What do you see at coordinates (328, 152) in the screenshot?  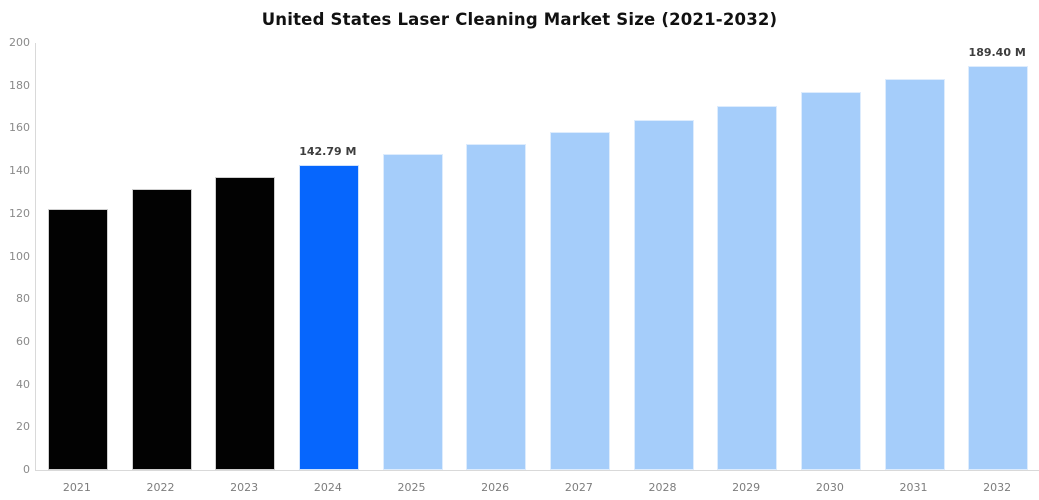 I see `bar-value-label-2024: 142.79 M` at bounding box center [328, 152].